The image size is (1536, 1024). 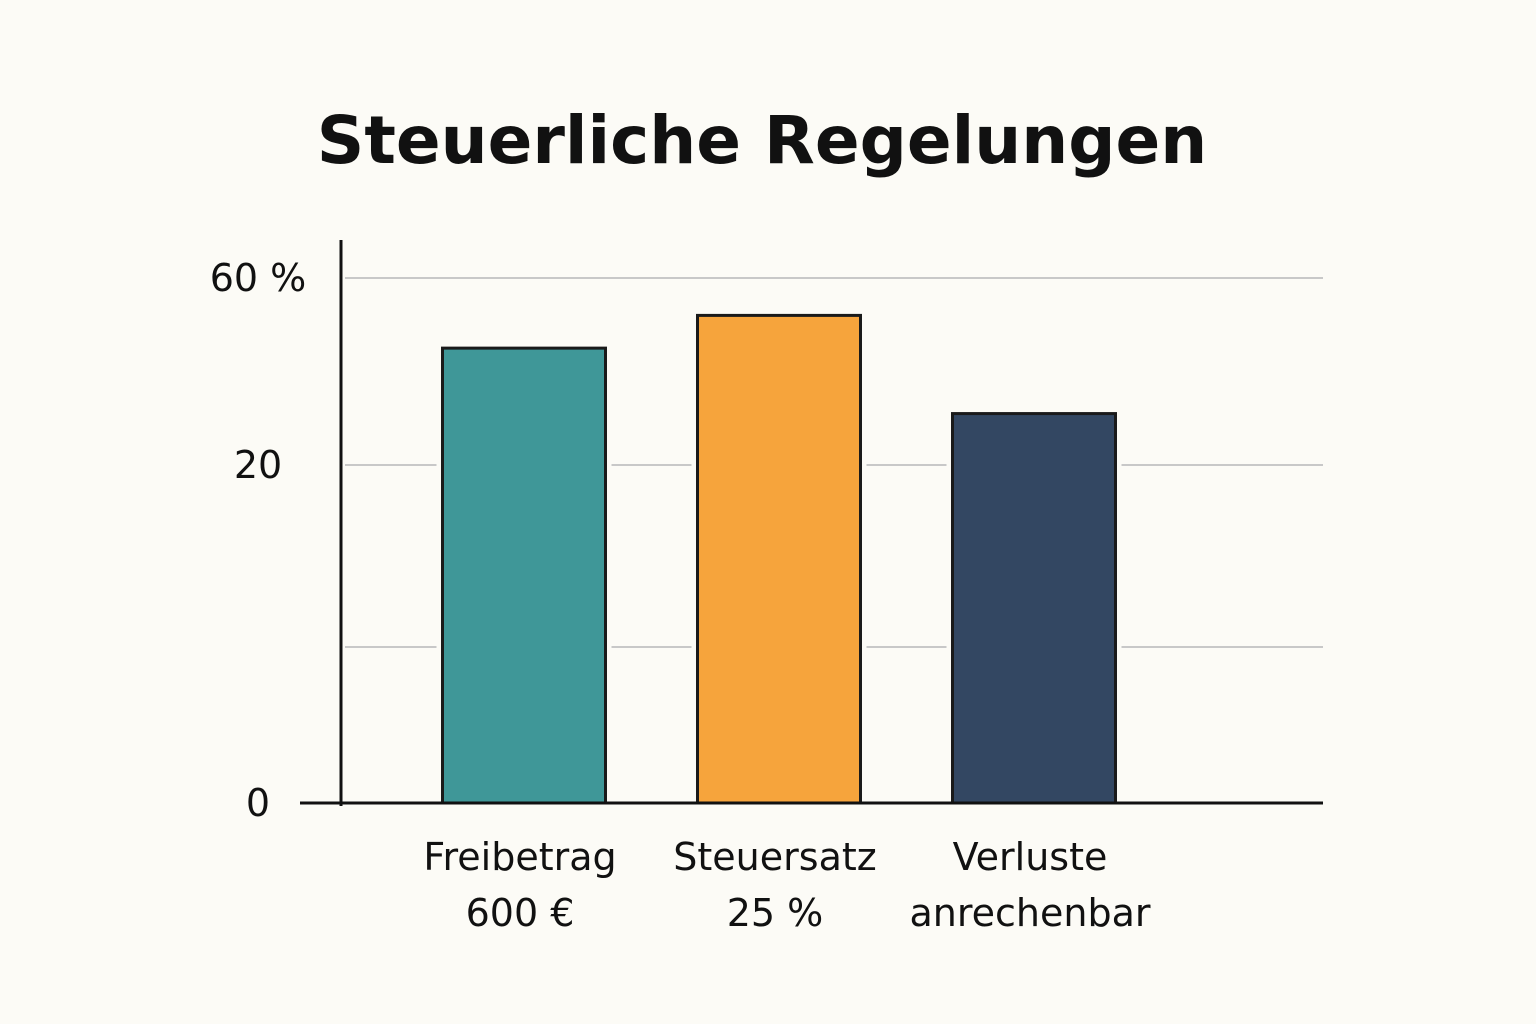 I want to click on category-label: Steuersatz, so click(x=774, y=857).